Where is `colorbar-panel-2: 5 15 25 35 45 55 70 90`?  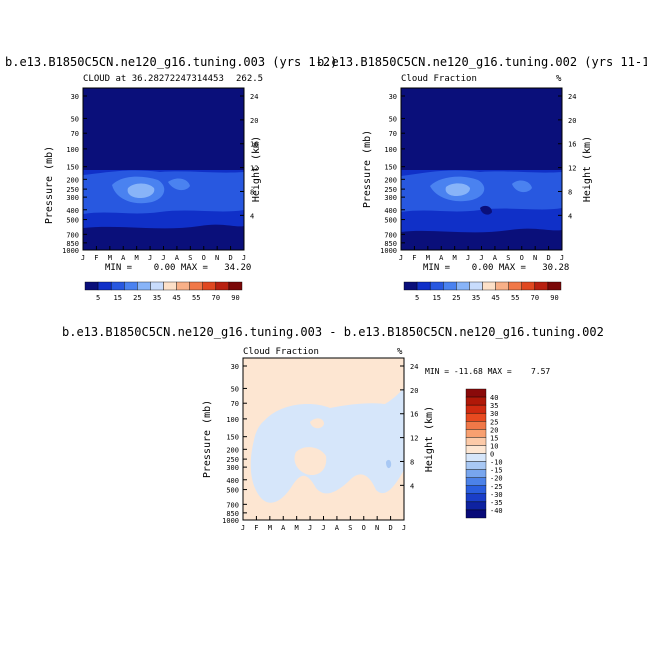
colorbar-panel-2: 5 15 25 35 45 55 70 90 is located at coordinates (482, 291).